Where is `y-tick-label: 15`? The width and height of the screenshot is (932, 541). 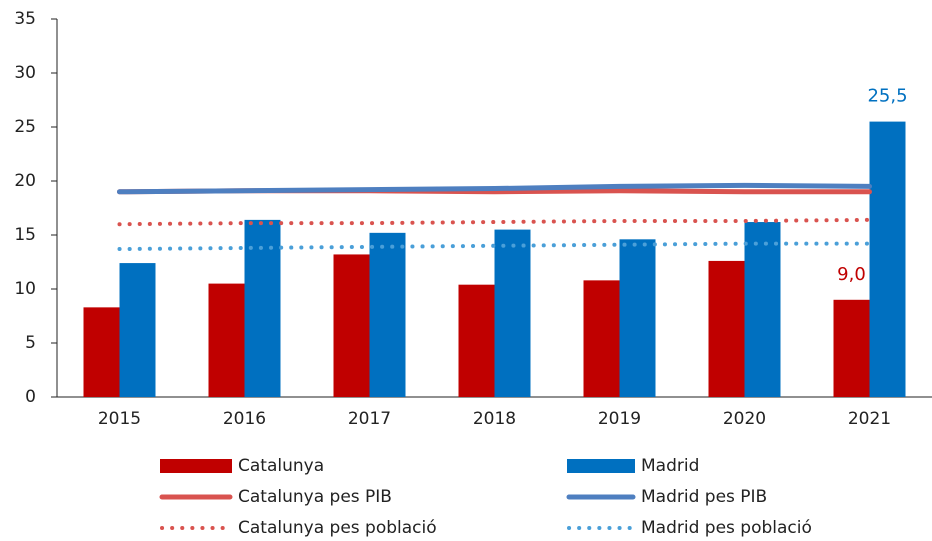 y-tick-label: 15 is located at coordinates (25, 235).